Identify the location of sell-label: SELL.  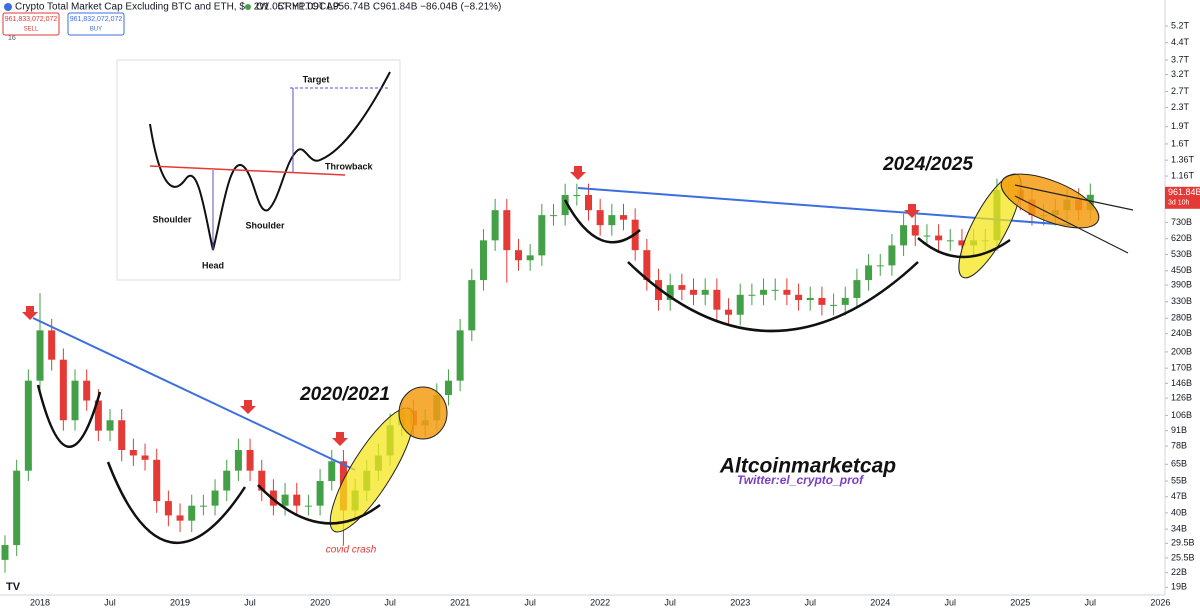
(31, 30).